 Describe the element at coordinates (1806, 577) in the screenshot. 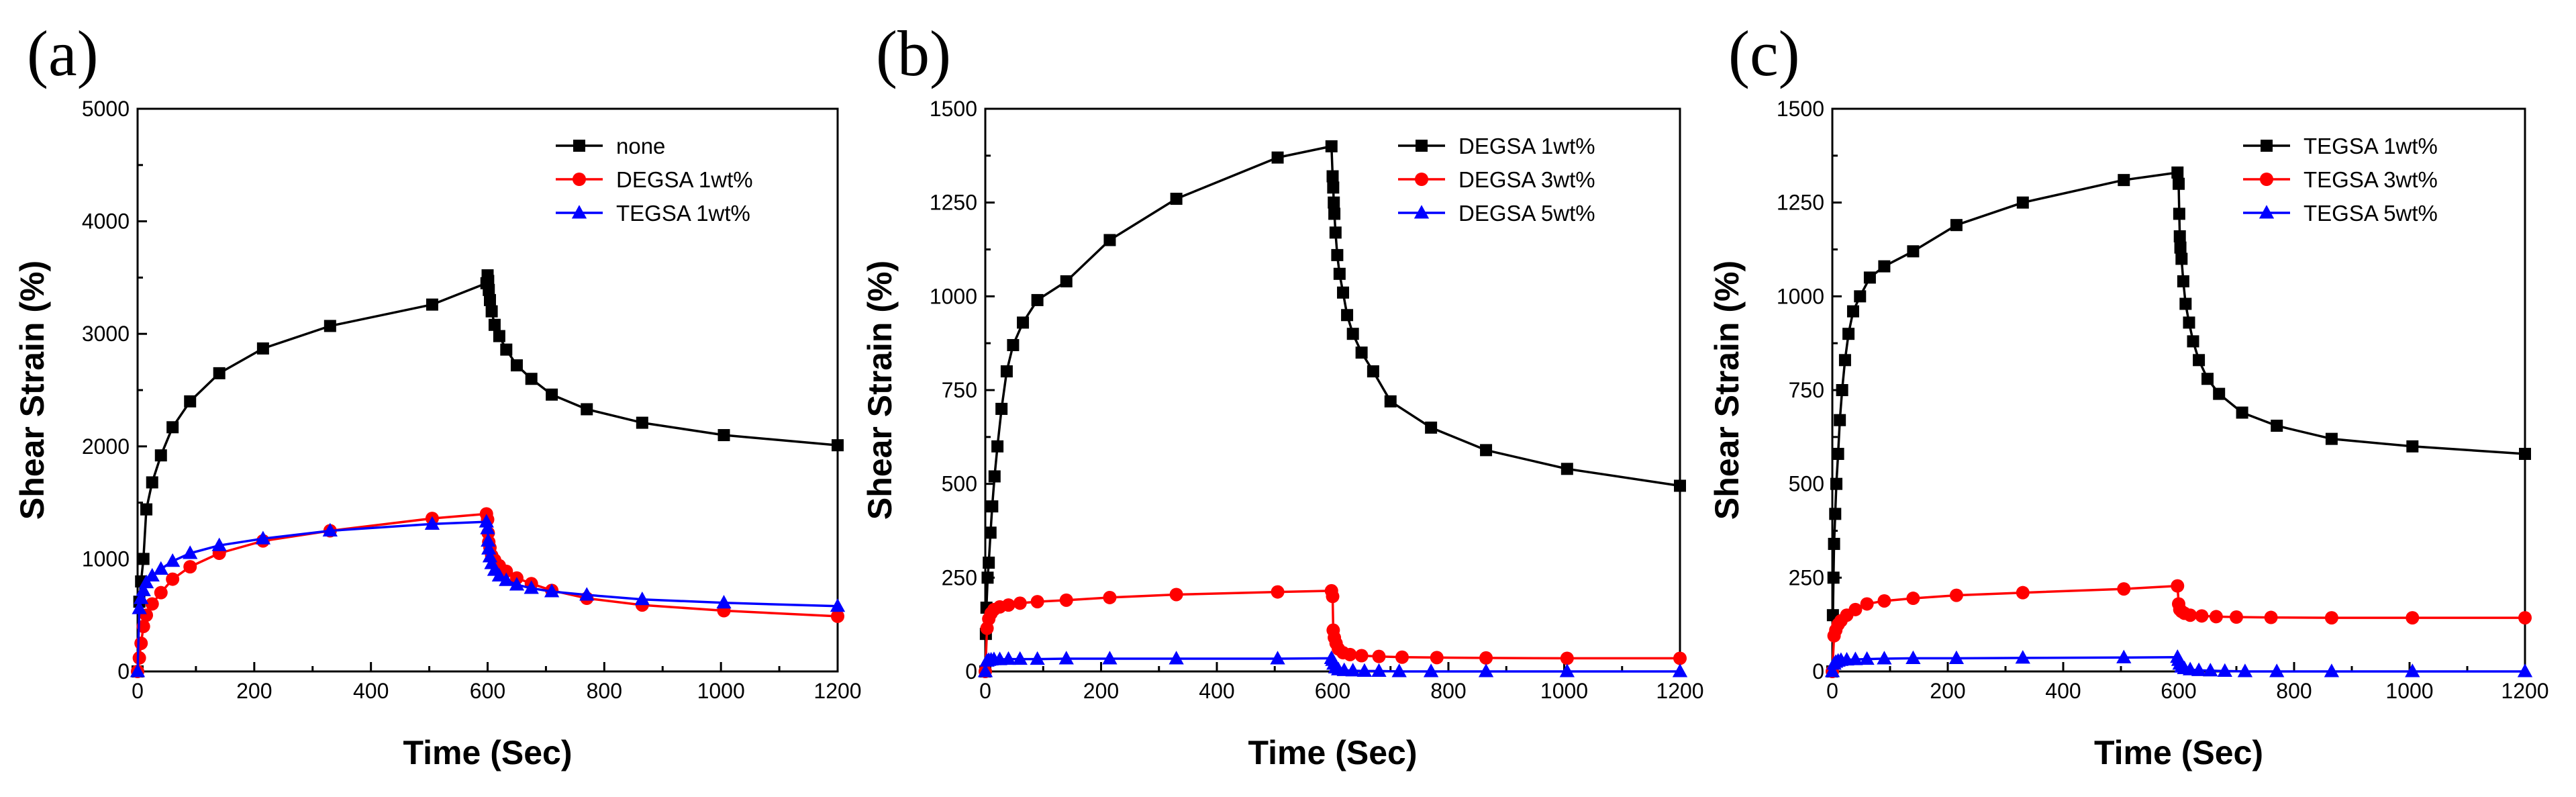

I see `y-tick-label: 250` at that location.